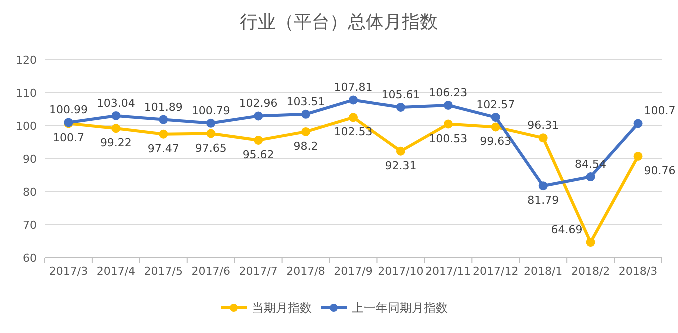 Image resolution: width=678 pixels, height=333 pixels. Describe the element at coordinates (544, 125) in the screenshot. I see `data-label: 96.31` at that location.